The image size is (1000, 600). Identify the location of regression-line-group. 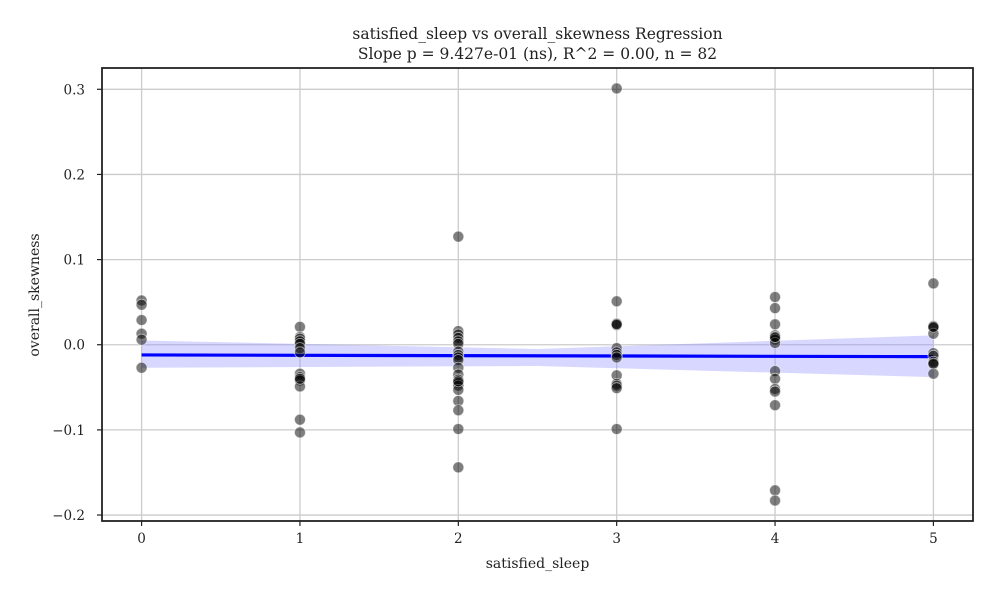
(537, 356).